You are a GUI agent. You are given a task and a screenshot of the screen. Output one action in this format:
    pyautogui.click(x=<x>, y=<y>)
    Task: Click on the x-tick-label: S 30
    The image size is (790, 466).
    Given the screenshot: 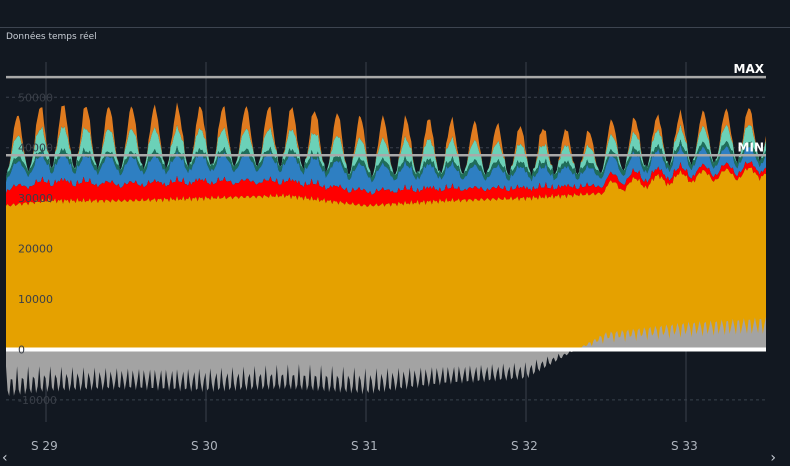 What is the action you would take?
    pyautogui.click(x=204, y=446)
    